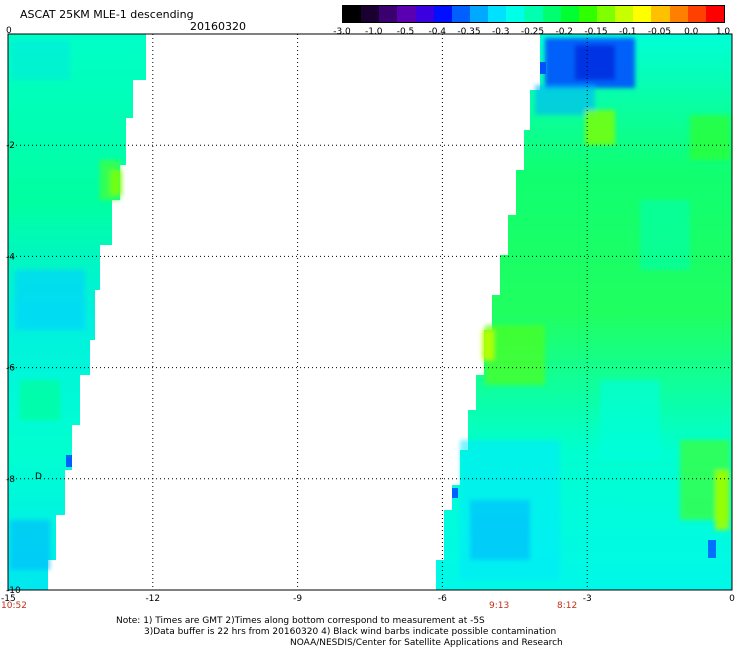 This screenshot has height=650, width=740. I want to click on y-tick-label: -10, so click(13, 591).